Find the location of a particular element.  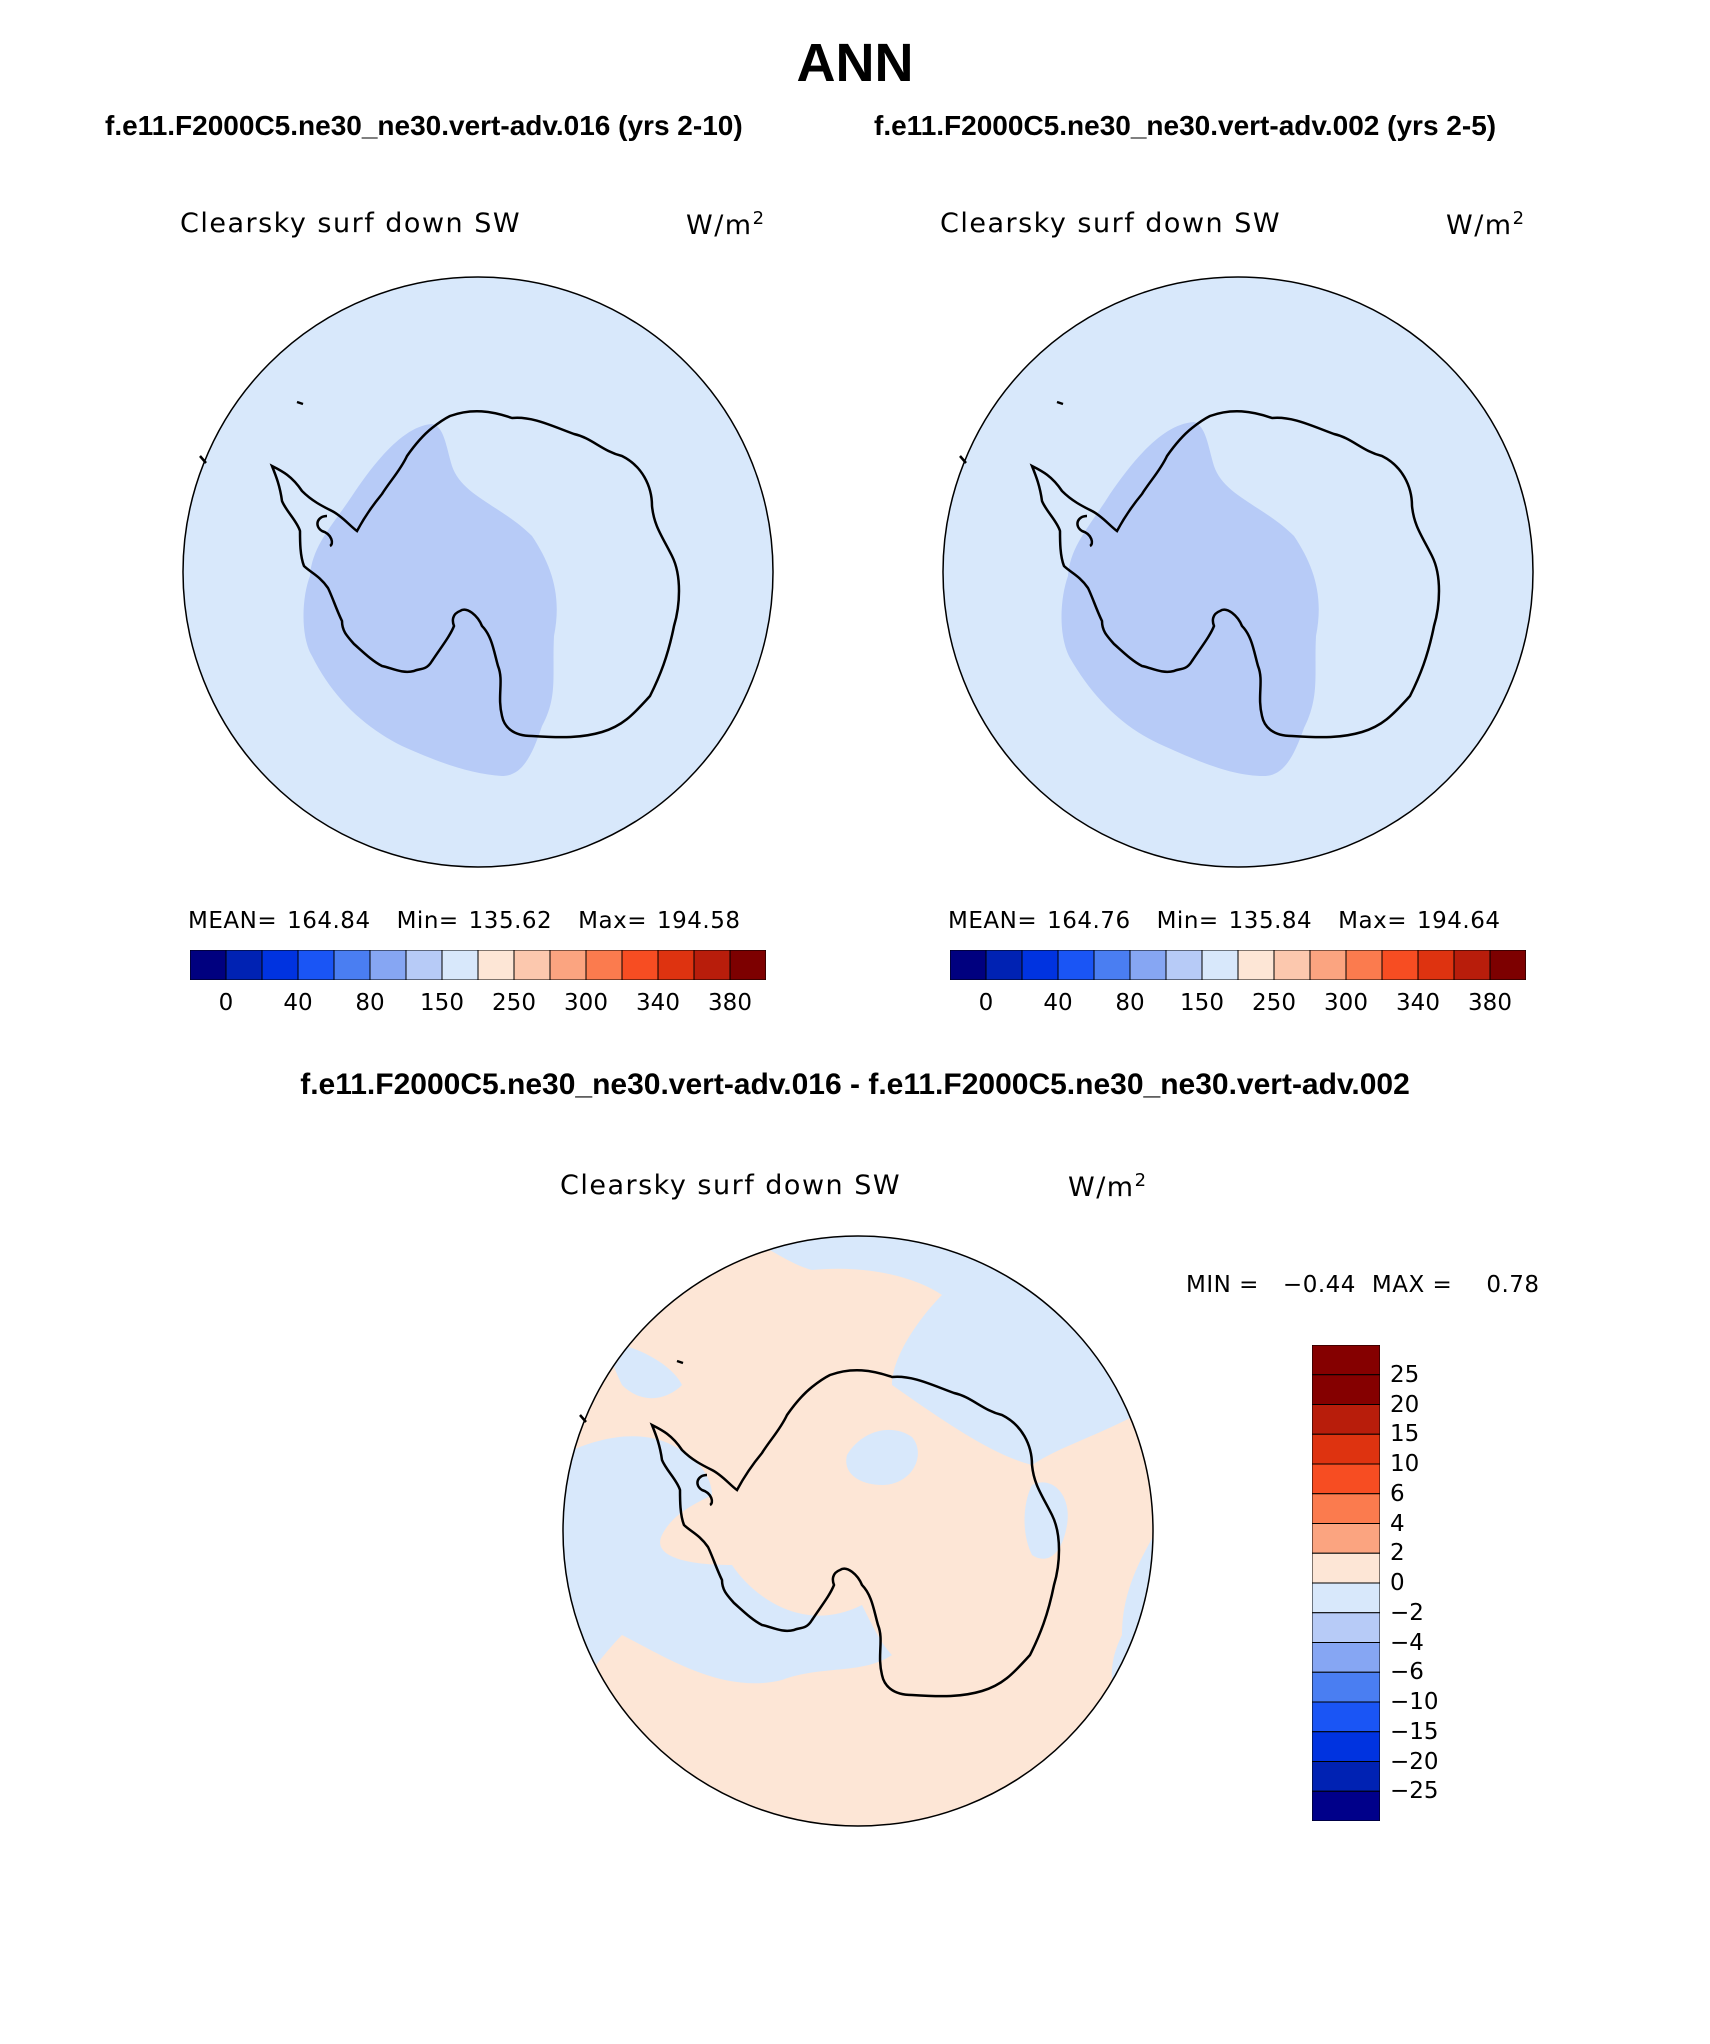

panel2-max: Max= 194.64 is located at coordinates (1419, 921).